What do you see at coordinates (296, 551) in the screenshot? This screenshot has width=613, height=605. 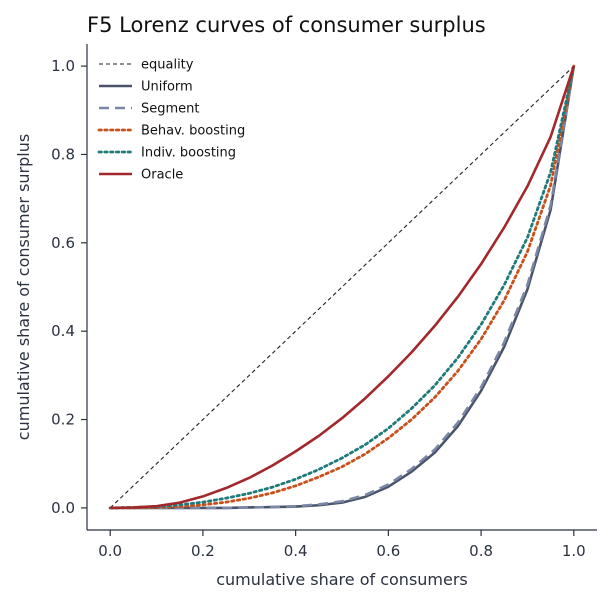 I see `x-tick-label: 0.4` at bounding box center [296, 551].